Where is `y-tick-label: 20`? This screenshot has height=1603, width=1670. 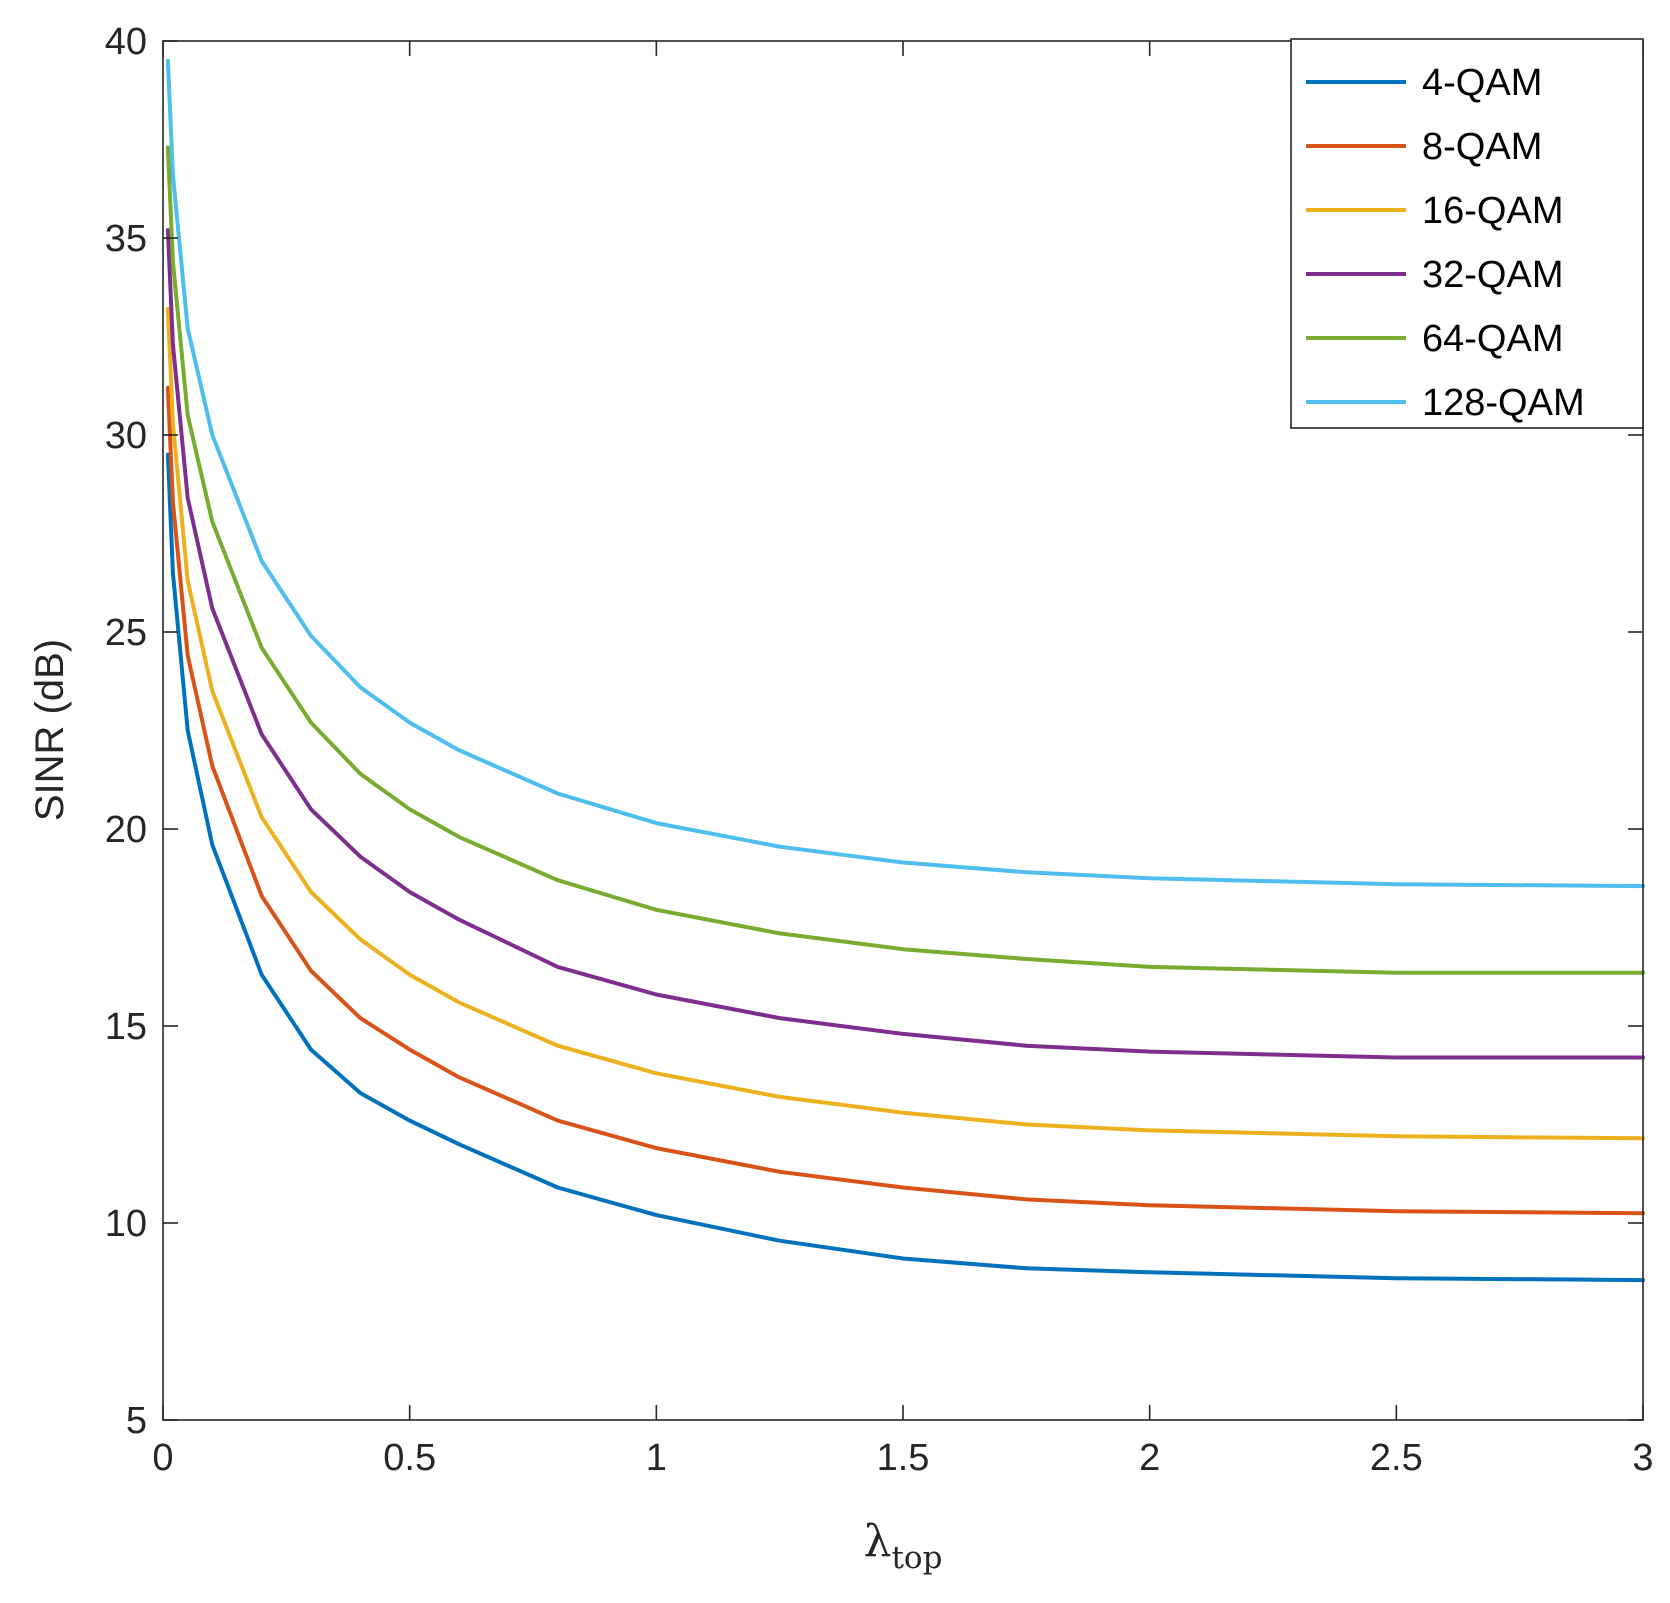
y-tick-label: 20 is located at coordinates (126, 830).